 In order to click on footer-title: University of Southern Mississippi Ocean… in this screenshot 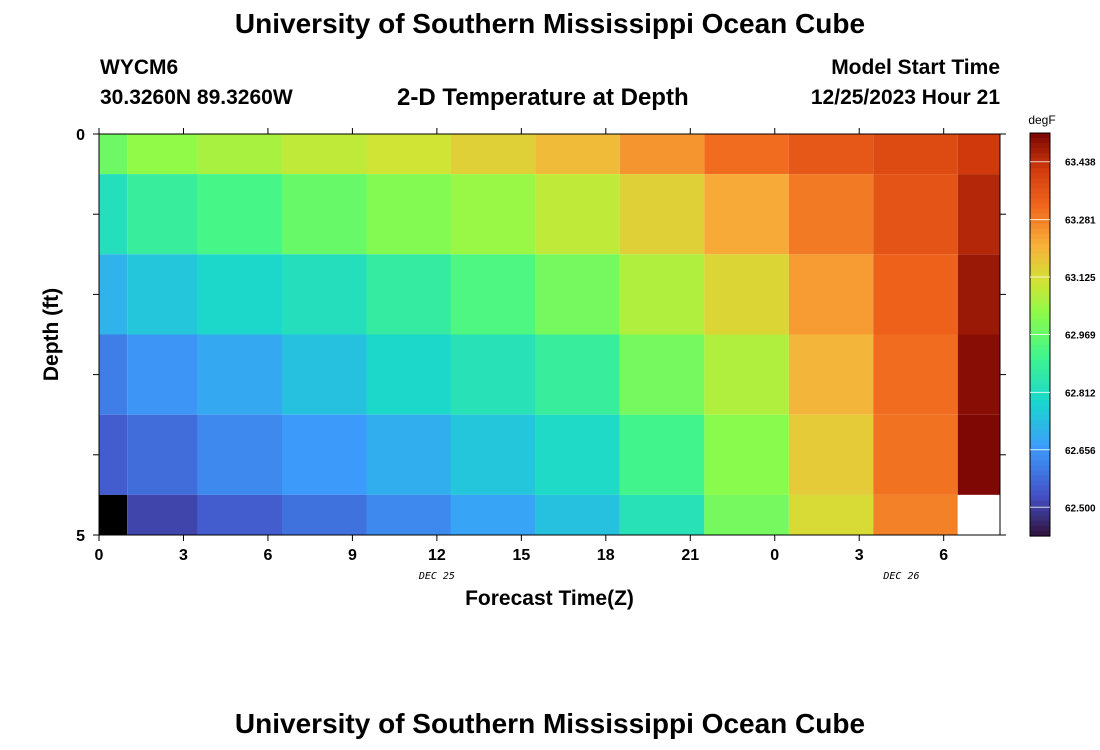, I will do `click(550, 723)`.